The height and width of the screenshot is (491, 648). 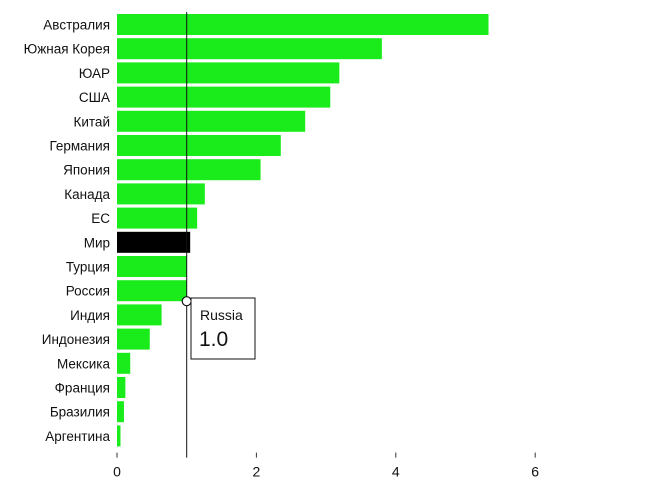 I want to click on tooltip: Russia 1.0, so click(x=223, y=328).